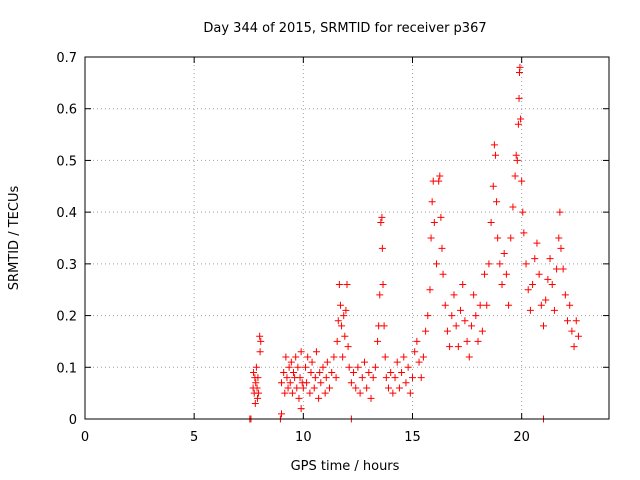 The height and width of the screenshot is (480, 640). I want to click on x-tick-label: 10, so click(303, 437).